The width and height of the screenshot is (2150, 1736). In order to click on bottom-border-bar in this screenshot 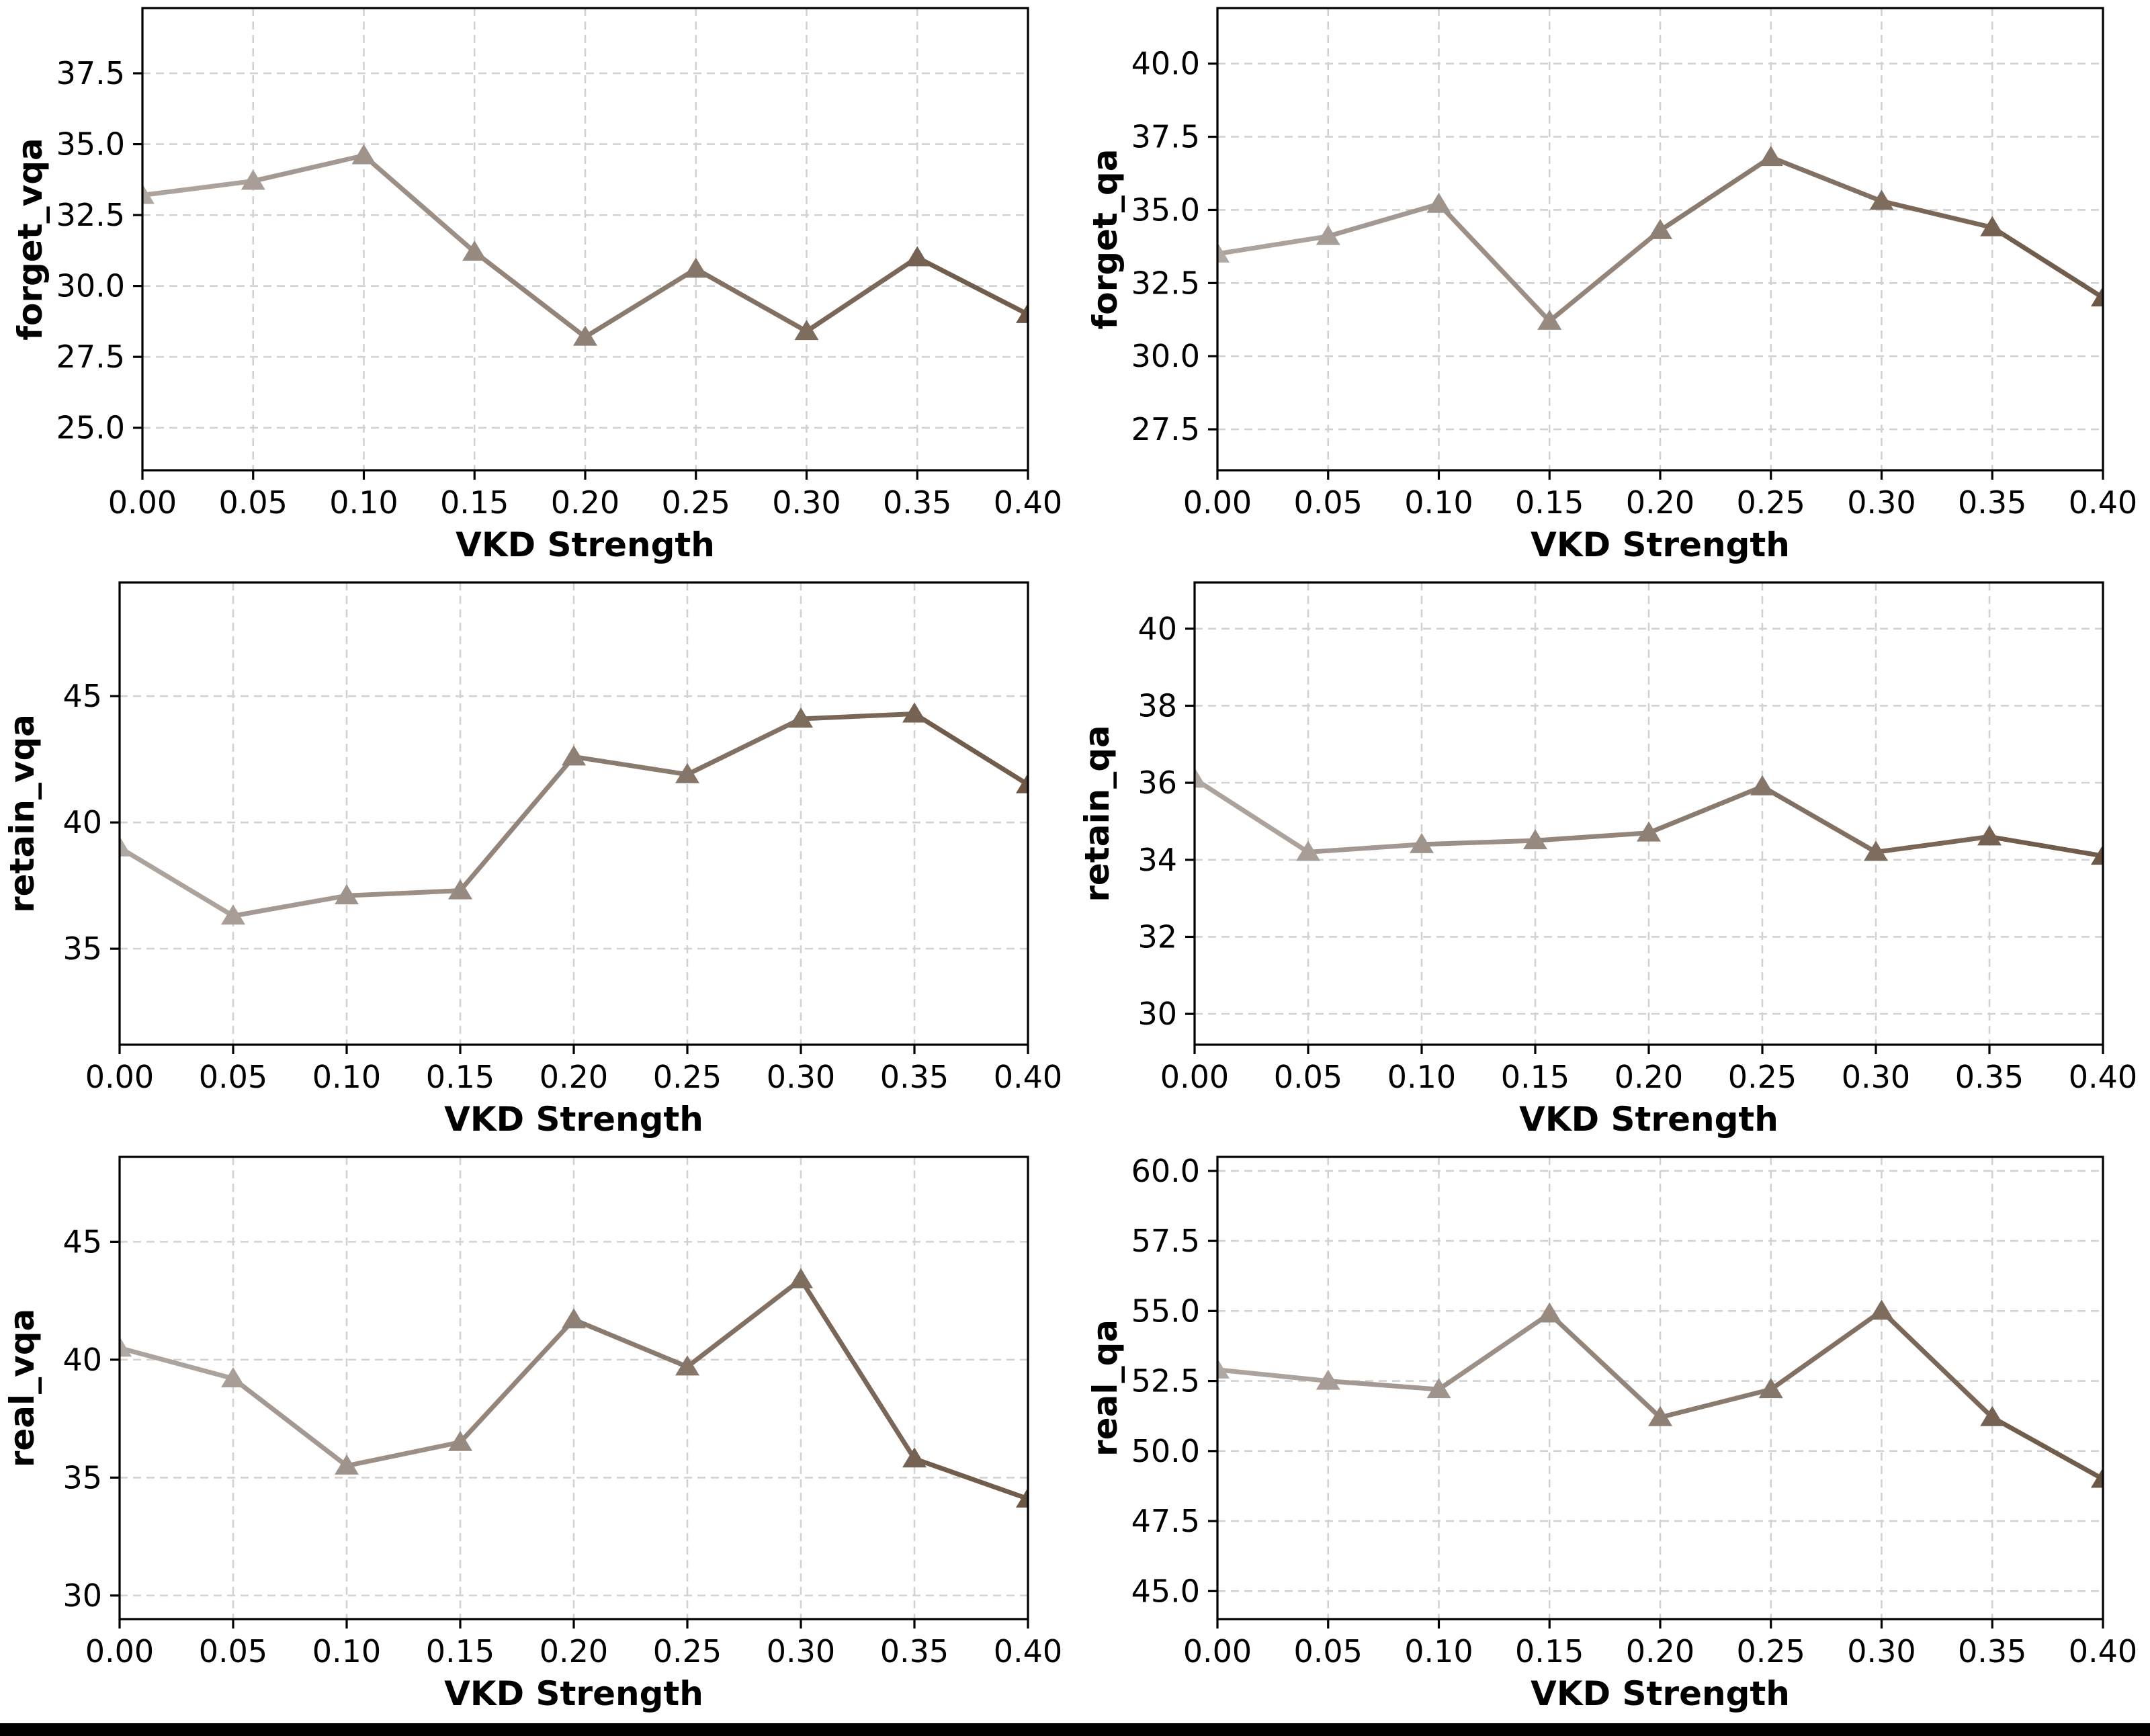, I will do `click(1075, 1730)`.